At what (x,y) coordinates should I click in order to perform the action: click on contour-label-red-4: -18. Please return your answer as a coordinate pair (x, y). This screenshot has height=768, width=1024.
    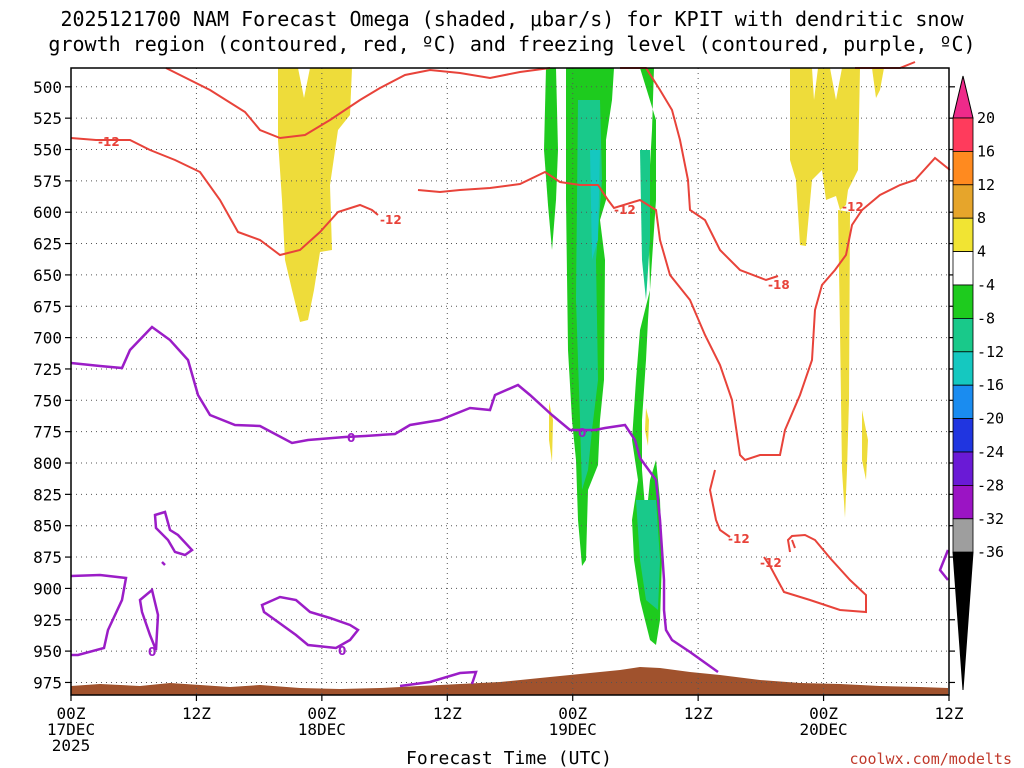
    Looking at the image, I should click on (779, 285).